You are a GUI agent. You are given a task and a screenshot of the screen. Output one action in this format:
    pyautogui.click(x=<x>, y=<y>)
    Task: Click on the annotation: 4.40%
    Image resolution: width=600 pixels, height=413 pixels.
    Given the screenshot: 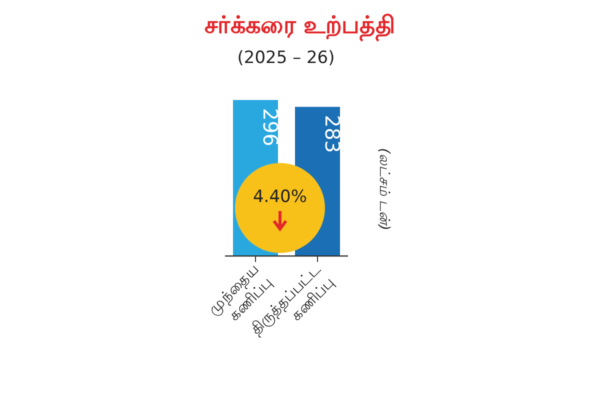 What is the action you would take?
    pyautogui.click(x=280, y=197)
    